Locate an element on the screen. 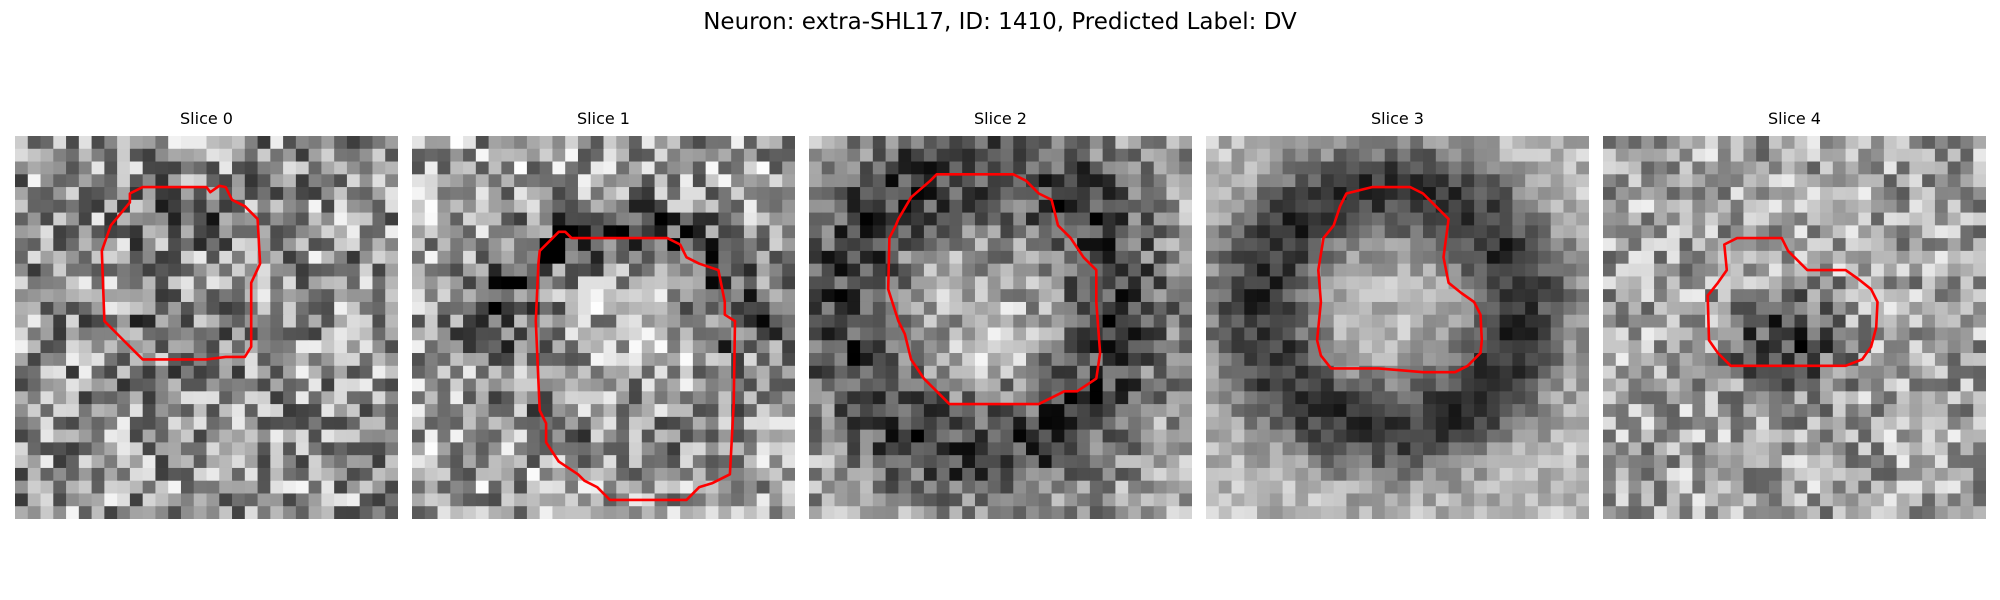 The image size is (2000, 600). slice-panel-0: Slice 0 is located at coordinates (206, 313).